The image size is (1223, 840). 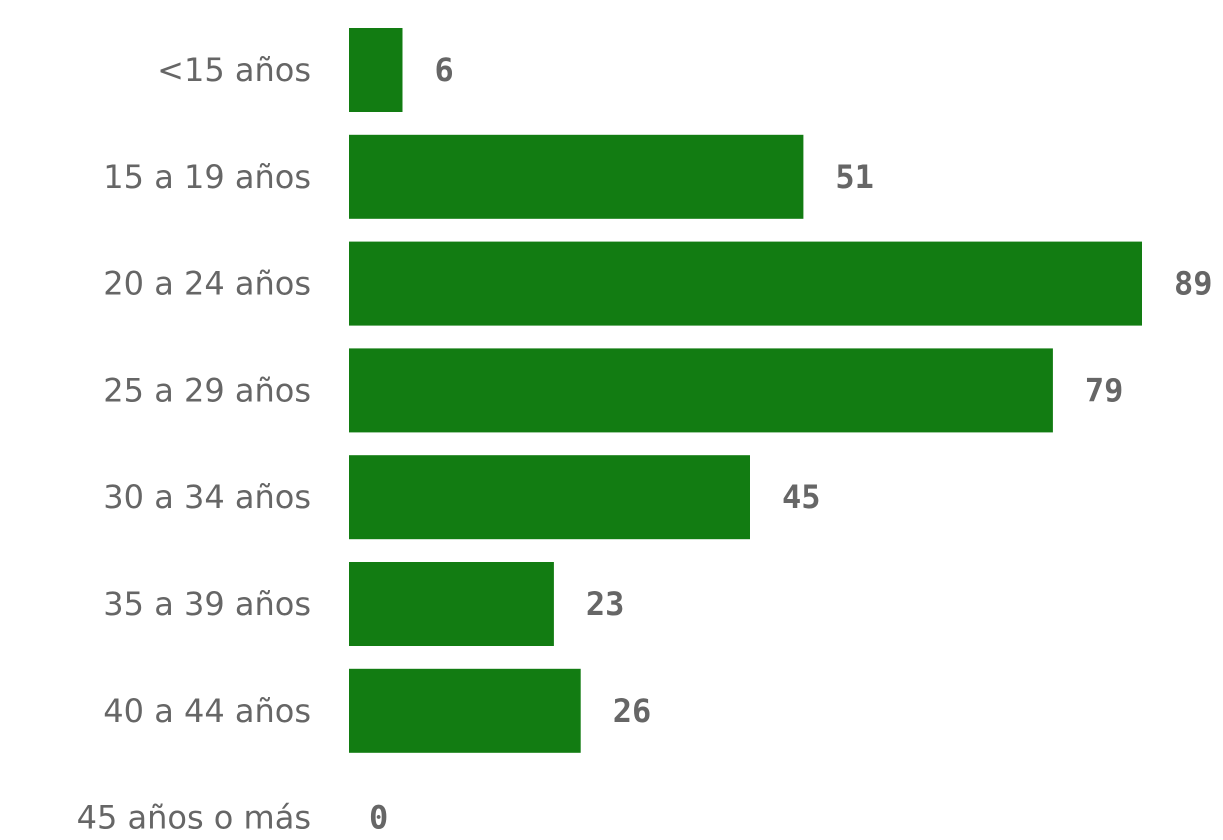 I want to click on value-label-6: 26, so click(x=632, y=711).